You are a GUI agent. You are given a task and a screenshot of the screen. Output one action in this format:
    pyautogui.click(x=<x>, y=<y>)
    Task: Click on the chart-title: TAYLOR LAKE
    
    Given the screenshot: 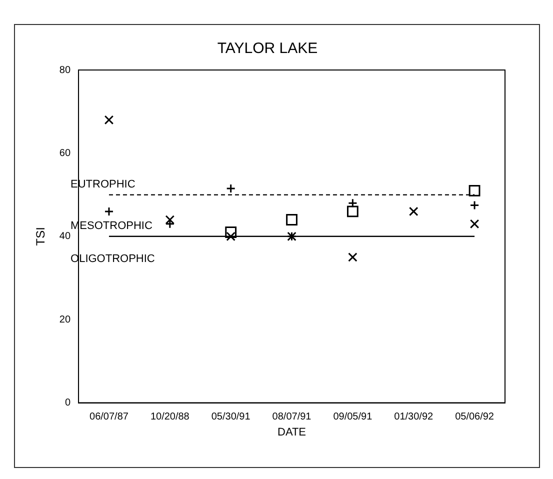 What is the action you would take?
    pyautogui.click(x=267, y=49)
    